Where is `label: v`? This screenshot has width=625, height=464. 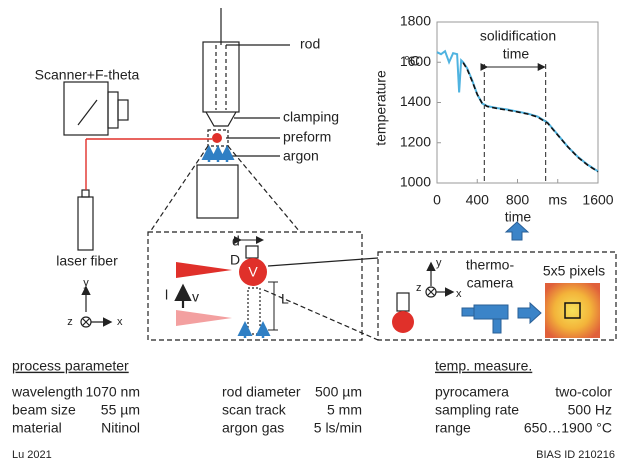 label: v is located at coordinates (195, 297).